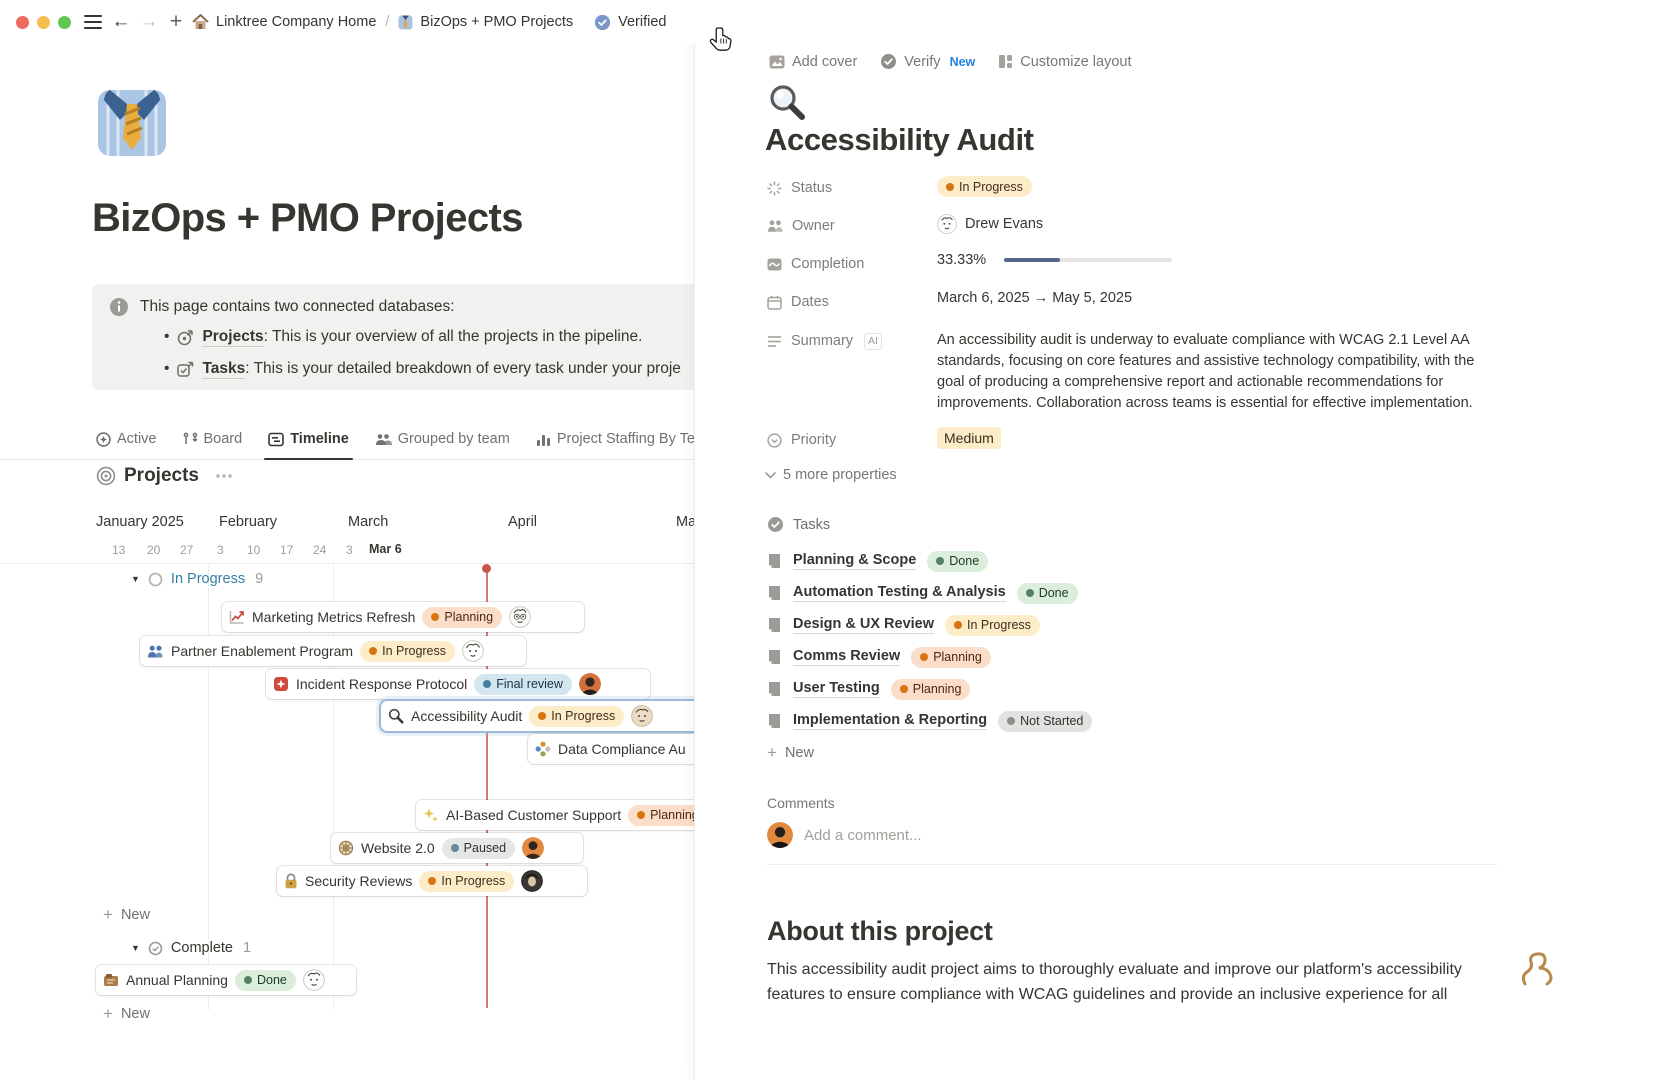 The width and height of the screenshot is (1676, 1080). What do you see at coordinates (790, 752) in the screenshot?
I see `new-task-button: + New` at bounding box center [790, 752].